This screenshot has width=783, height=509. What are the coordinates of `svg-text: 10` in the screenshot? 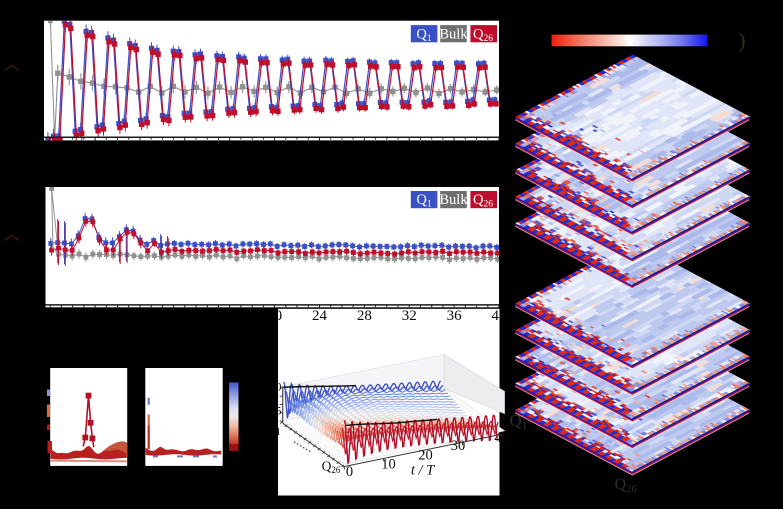 It's located at (388, 465).